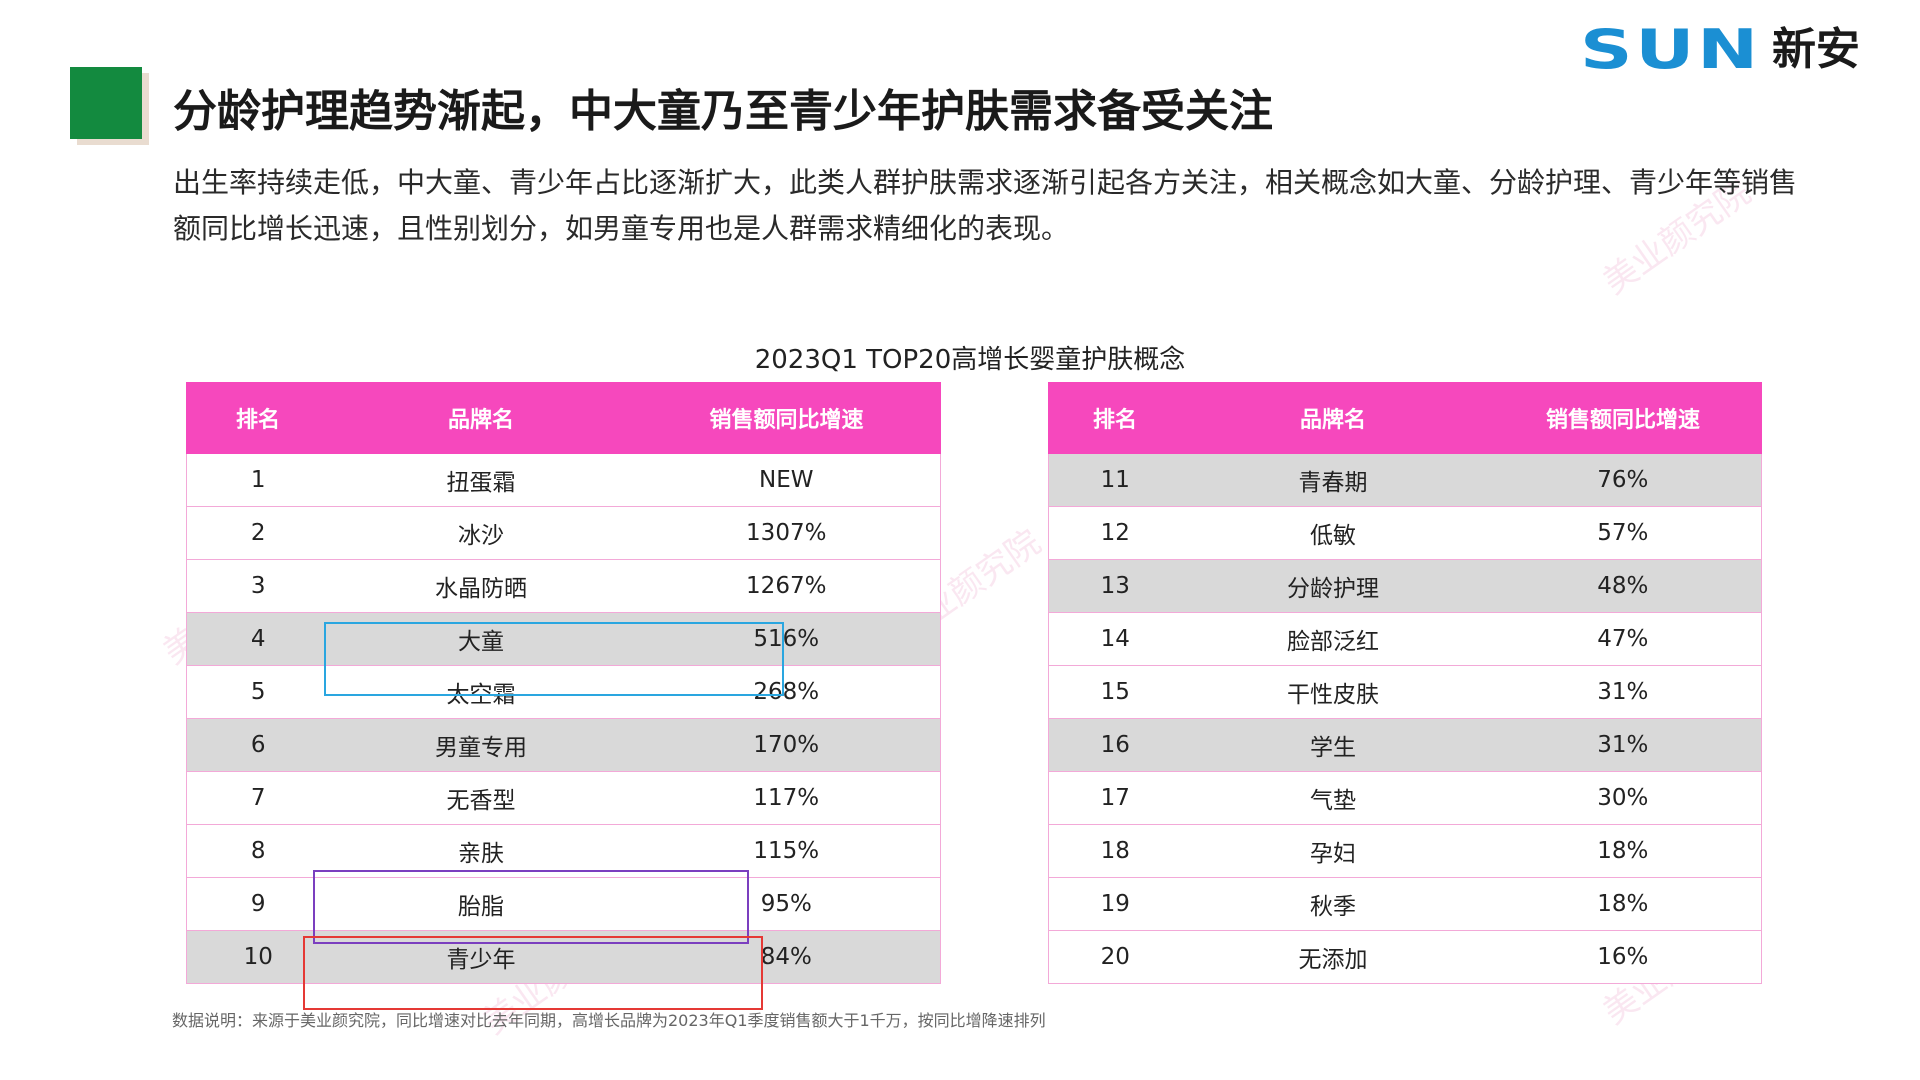 This screenshot has height=1080, width=1920. What do you see at coordinates (1115, 745) in the screenshot?
I see `cell-rank: 16` at bounding box center [1115, 745].